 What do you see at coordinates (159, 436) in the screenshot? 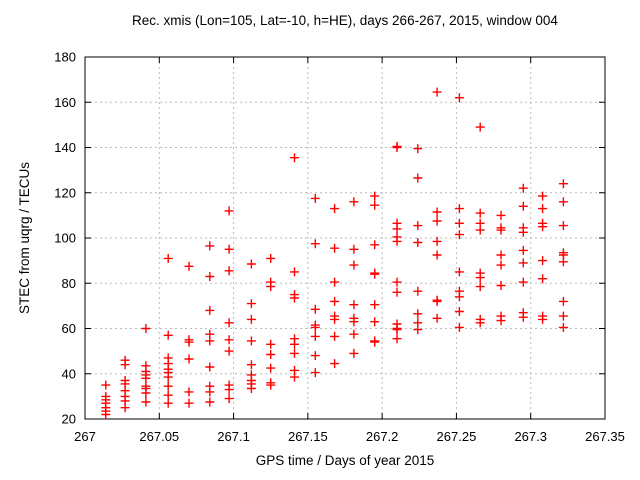
I see `x-tick-label: 267.05` at bounding box center [159, 436].